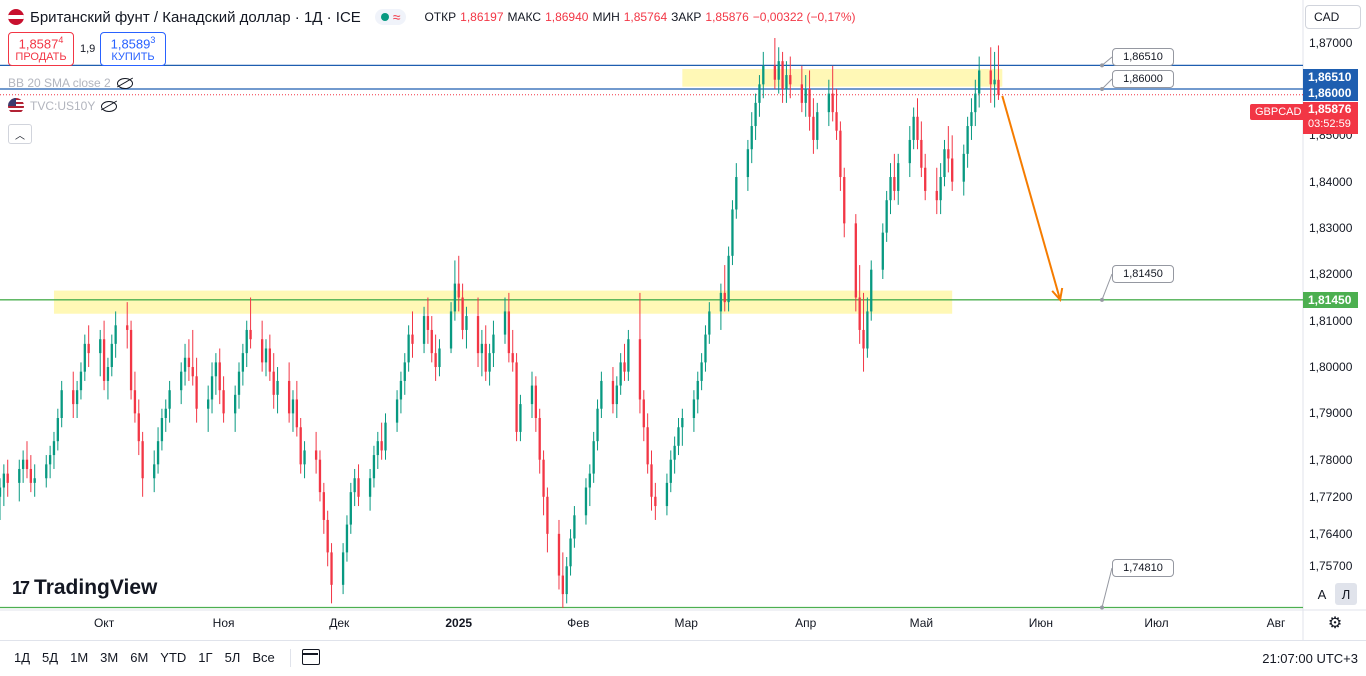 Image resolution: width=1366 pixels, height=676 pixels. Describe the element at coordinates (232, 657) in the screenshot. I see `range-button: 5Л` at that location.